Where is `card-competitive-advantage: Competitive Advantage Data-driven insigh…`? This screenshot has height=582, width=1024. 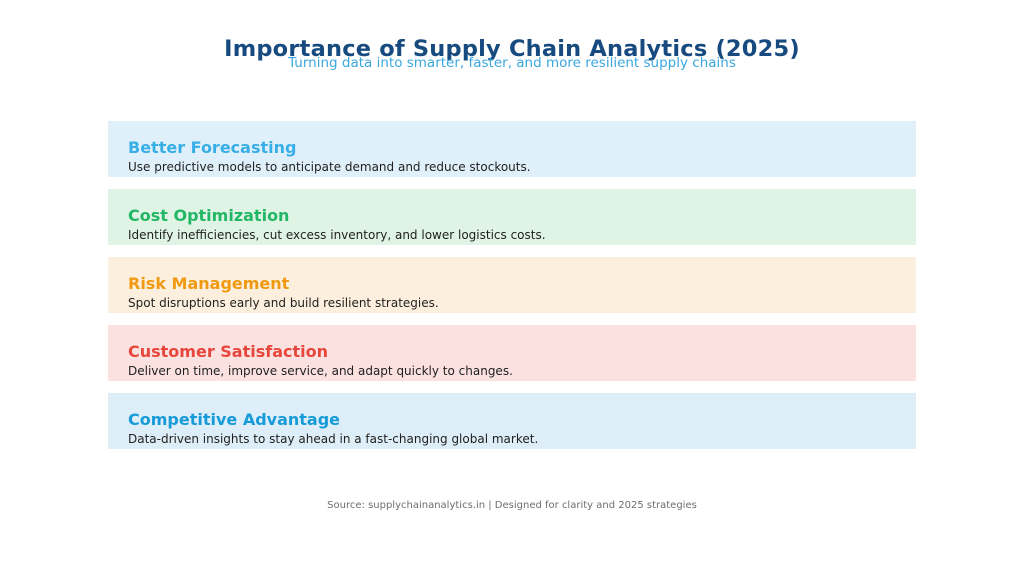
card-competitive-advantage: Competitive Advantage Data-driven insigh… is located at coordinates (512, 421).